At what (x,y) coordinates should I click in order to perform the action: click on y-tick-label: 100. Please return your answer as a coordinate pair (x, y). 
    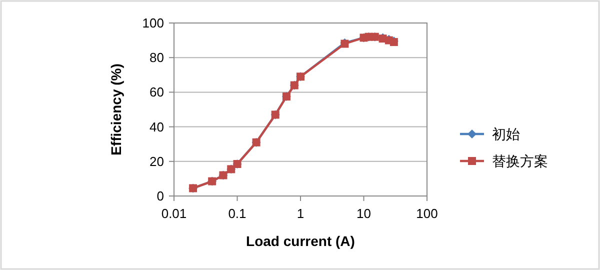
    Looking at the image, I should click on (153, 23).